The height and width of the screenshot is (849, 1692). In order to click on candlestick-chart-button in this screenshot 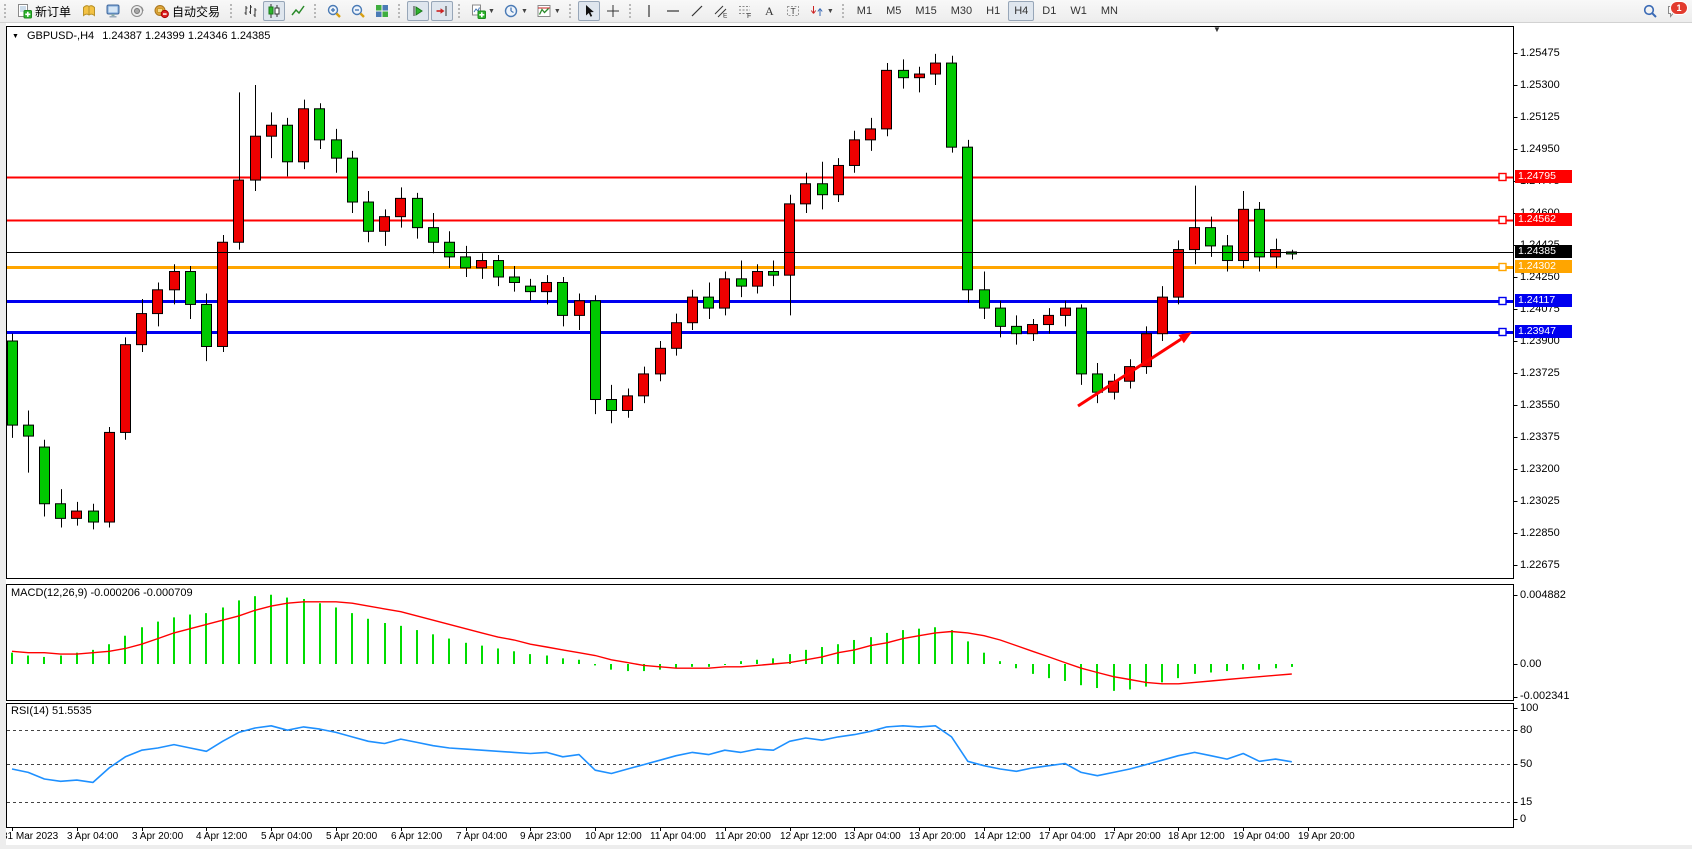, I will do `click(274, 11)`.